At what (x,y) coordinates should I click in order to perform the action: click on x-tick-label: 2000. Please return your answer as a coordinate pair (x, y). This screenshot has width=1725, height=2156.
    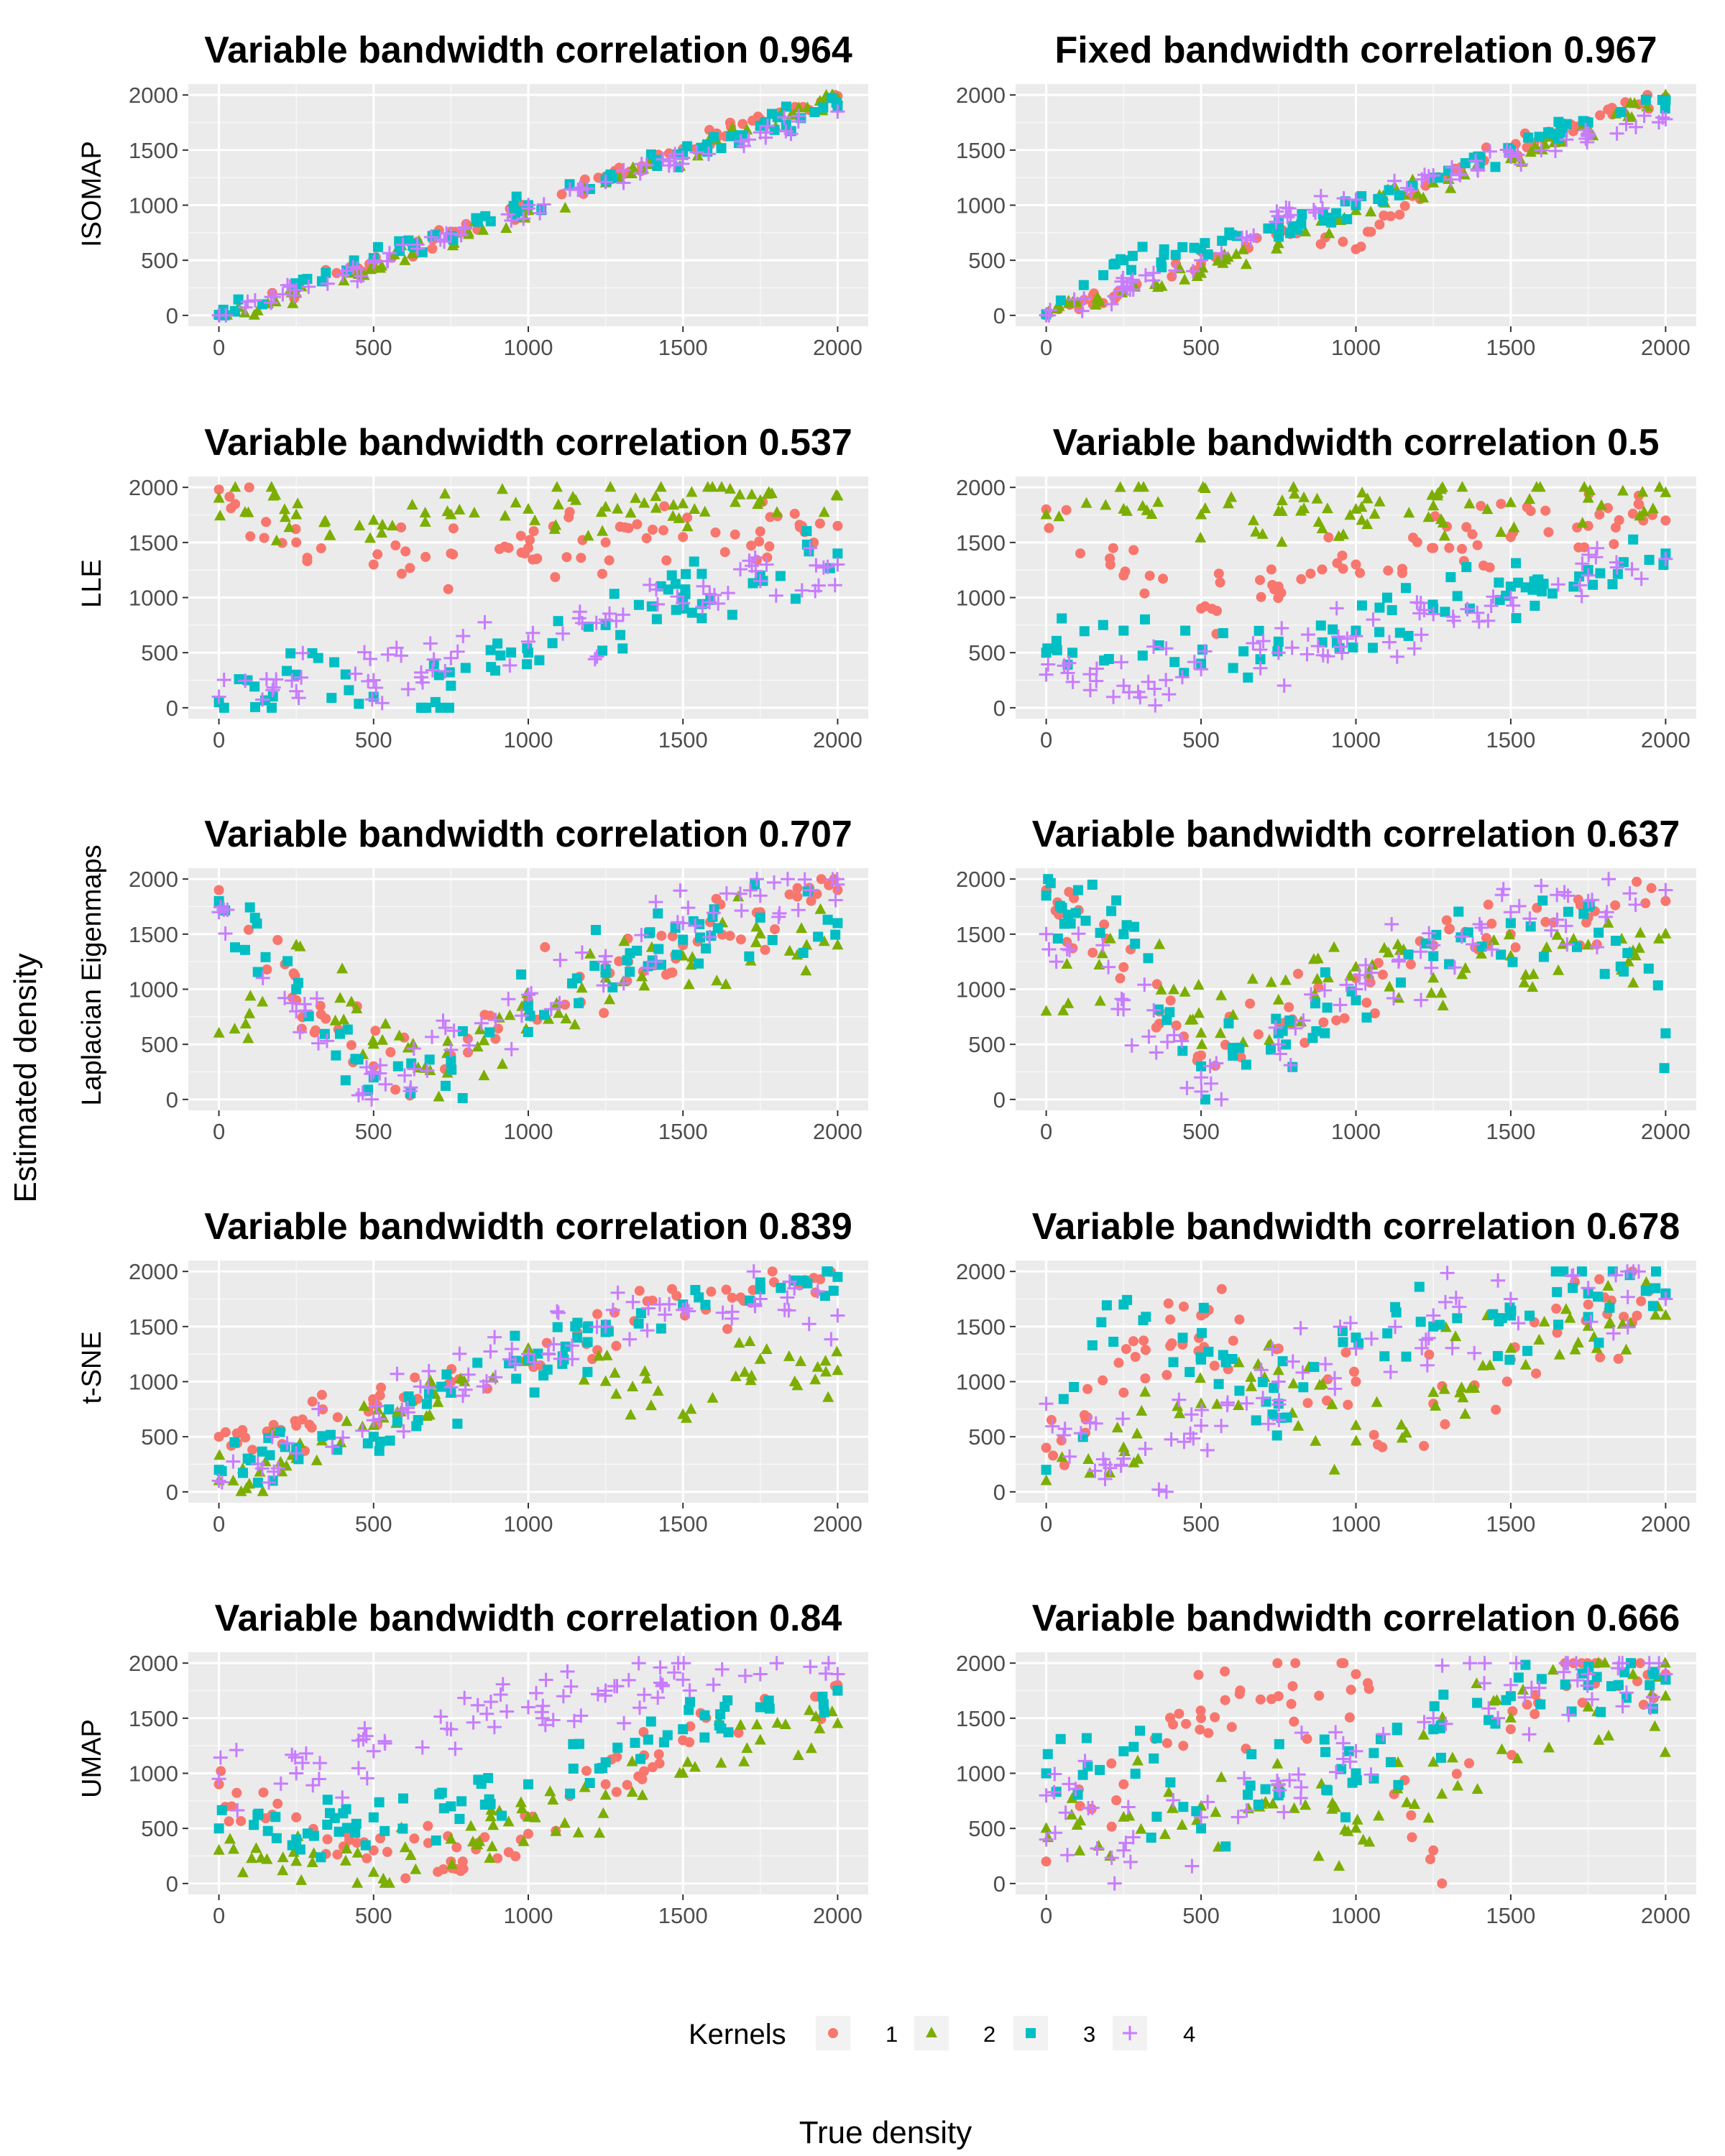
    Looking at the image, I should click on (1665, 739).